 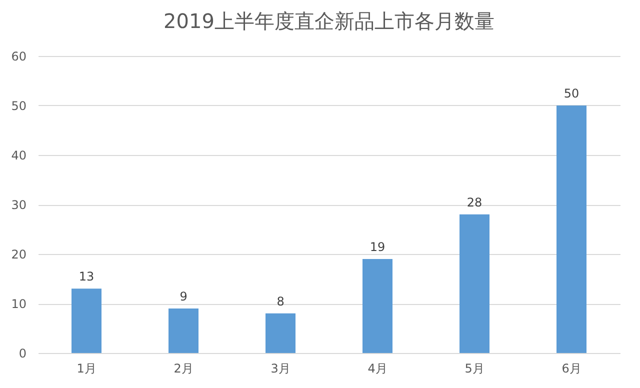 I want to click on x-tick-label: 3月, so click(x=280, y=369).